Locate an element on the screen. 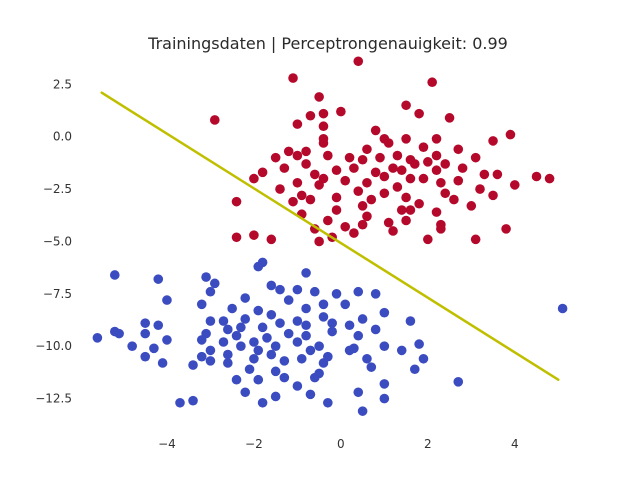 Image resolution: width=640 pixels, height=480 pixels. x-tick-label: −2 is located at coordinates (254, 444).